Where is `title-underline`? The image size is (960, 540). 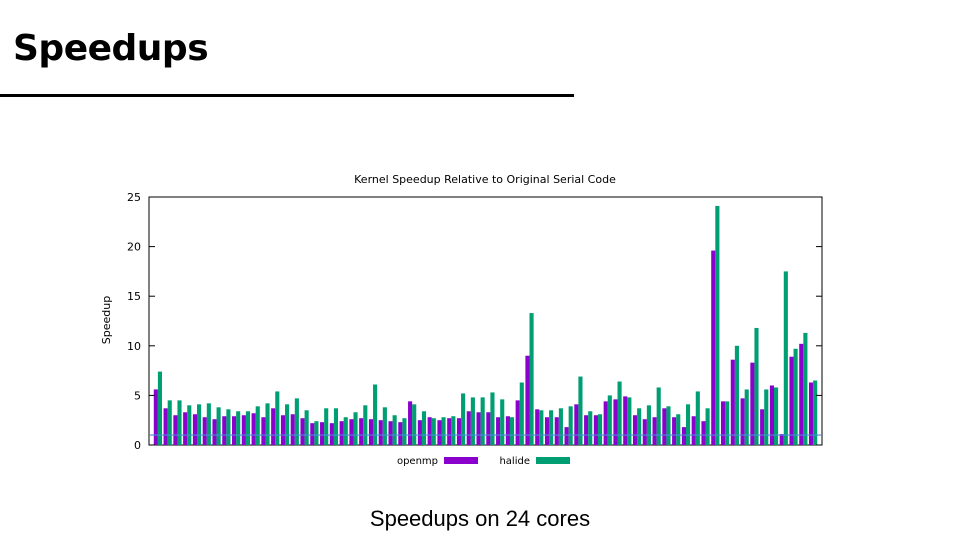 title-underline is located at coordinates (287, 95).